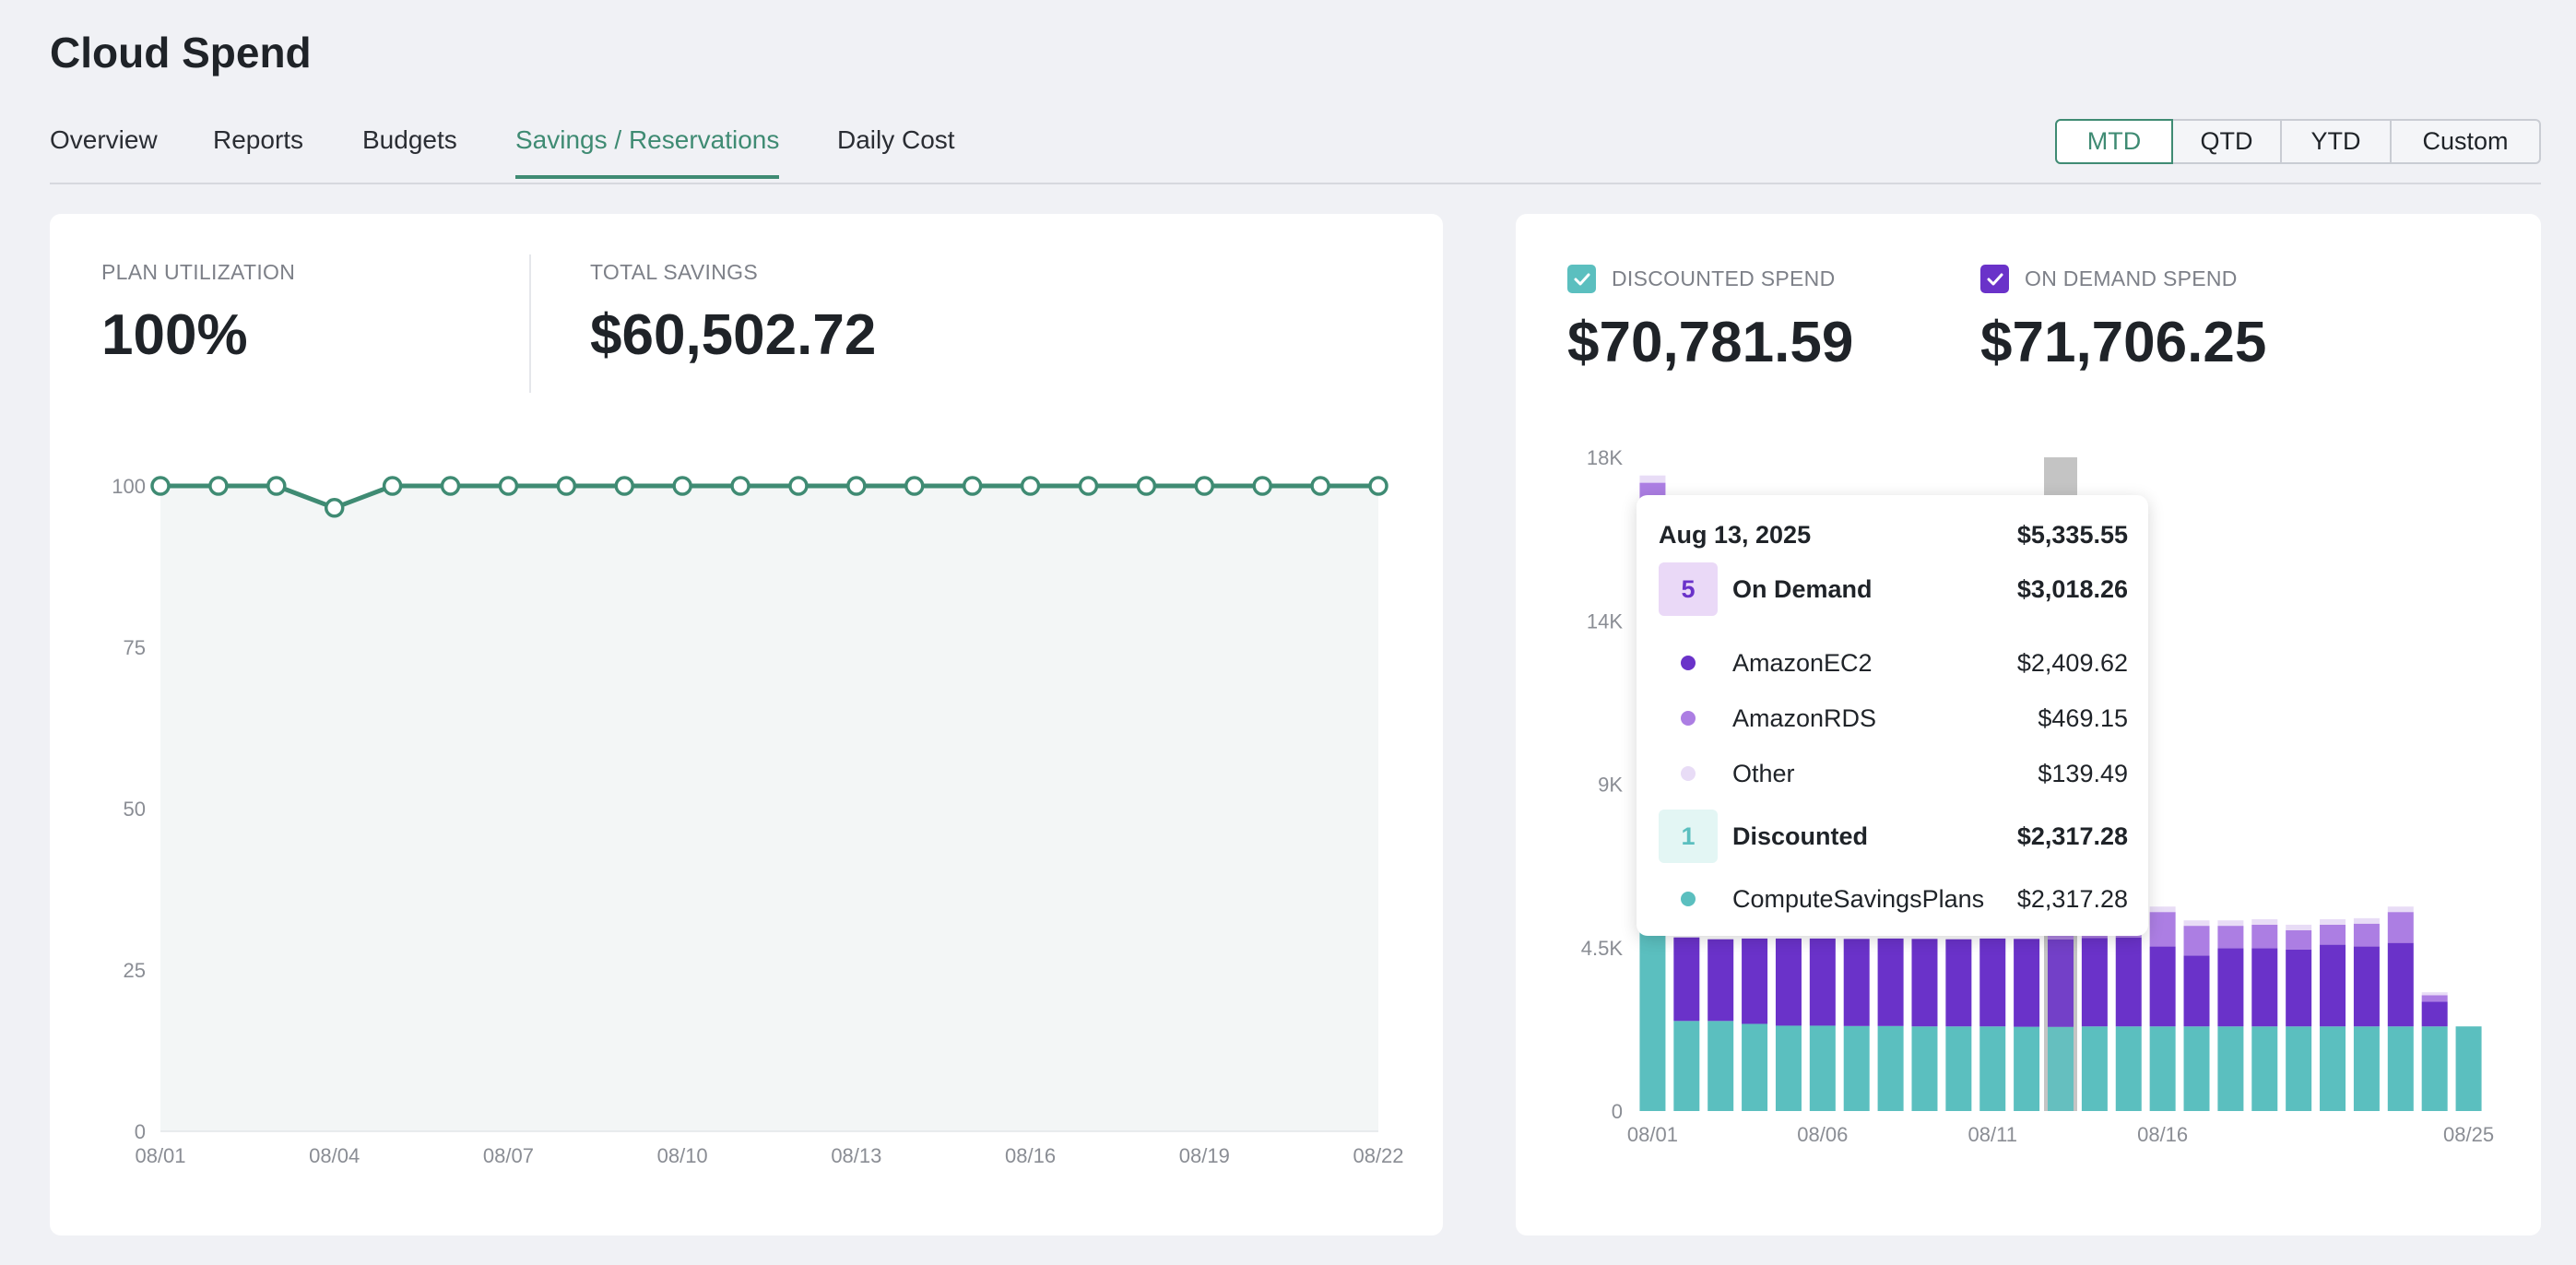 Image resolution: width=2576 pixels, height=1265 pixels. Describe the element at coordinates (104, 139) in the screenshot. I see `tab-overview: Overview` at that location.